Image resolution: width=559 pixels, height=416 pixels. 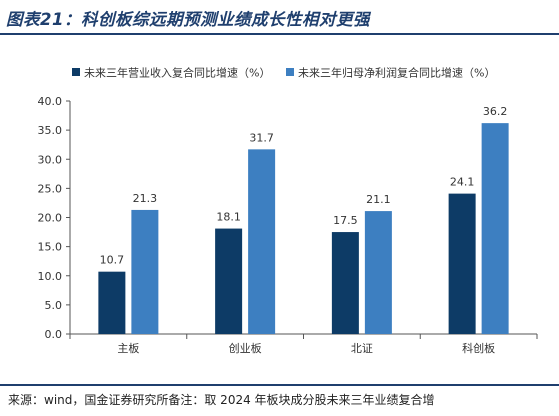 What do you see at coordinates (279, 385) in the screenshot?
I see `footer-divider` at bounding box center [279, 385].